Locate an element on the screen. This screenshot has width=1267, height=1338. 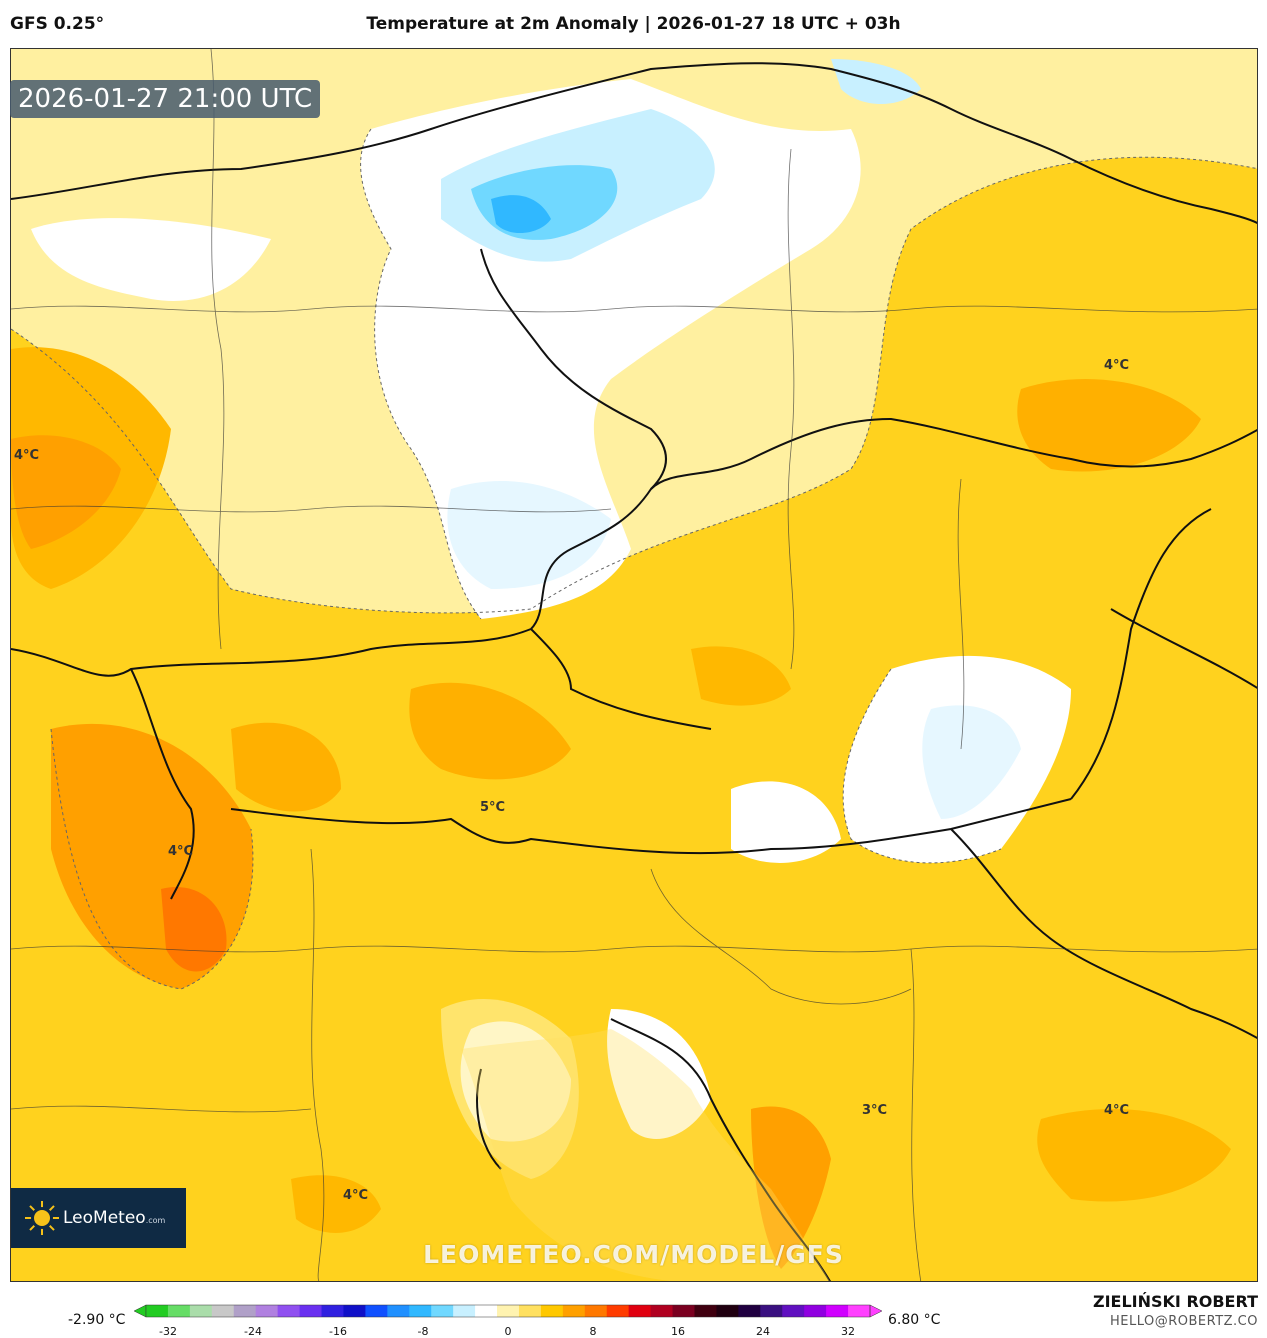
colorbar-tick-label: 24 is located at coordinates (763, 1331).